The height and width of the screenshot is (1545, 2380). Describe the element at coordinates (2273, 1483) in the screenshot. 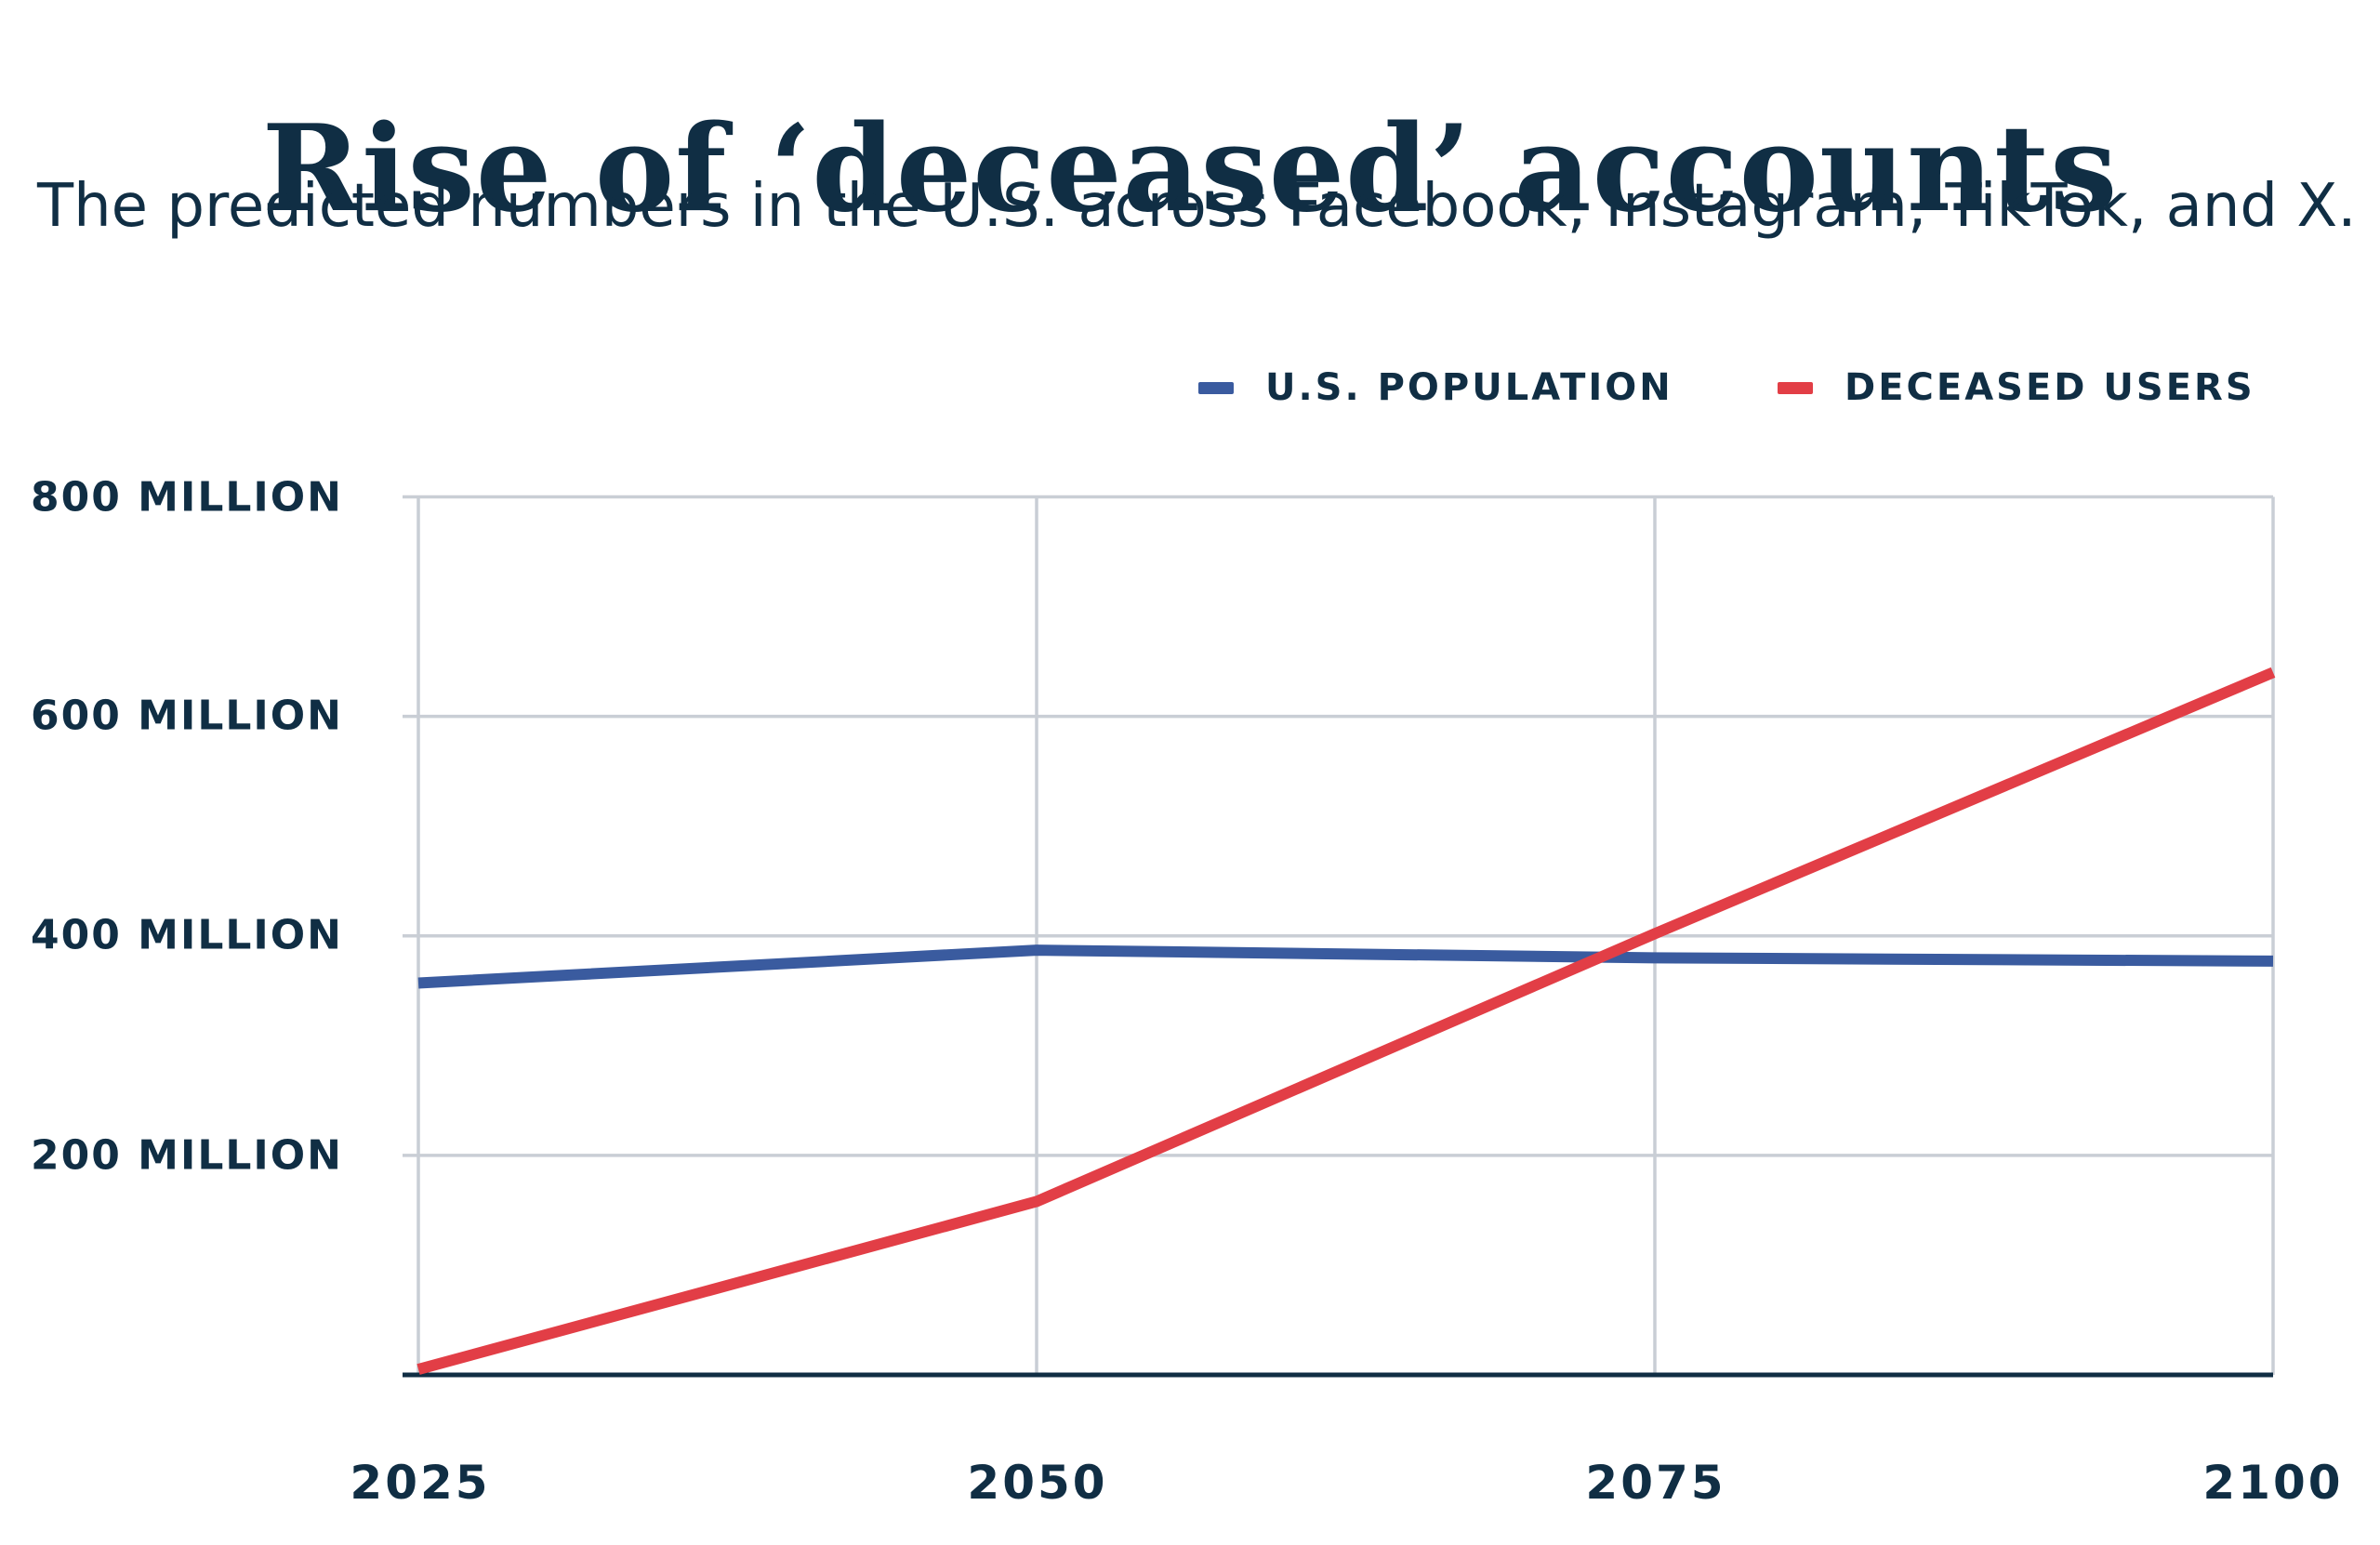

I see `x-axis-label-2100: 2100` at that location.